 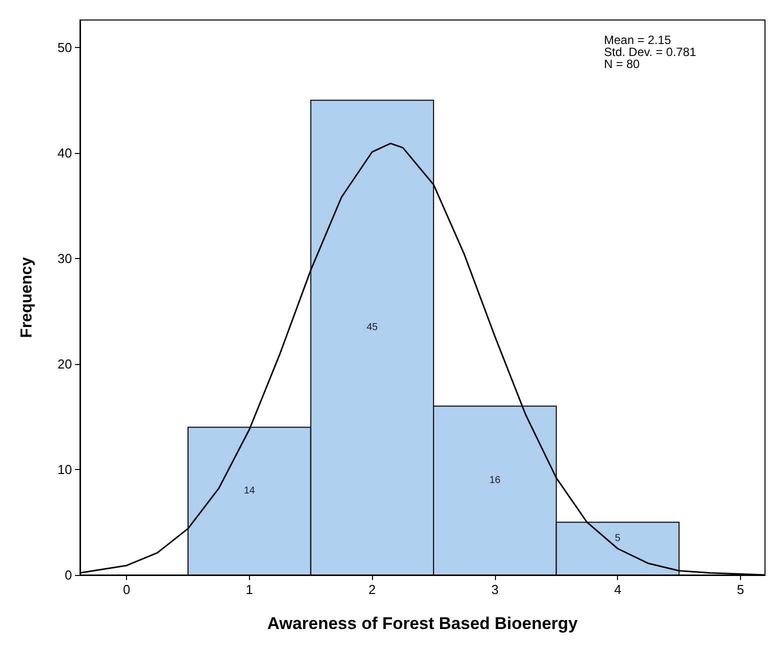 I want to click on x-axis-title: Awareness of Forest Based Bioenergy, so click(x=422, y=623).